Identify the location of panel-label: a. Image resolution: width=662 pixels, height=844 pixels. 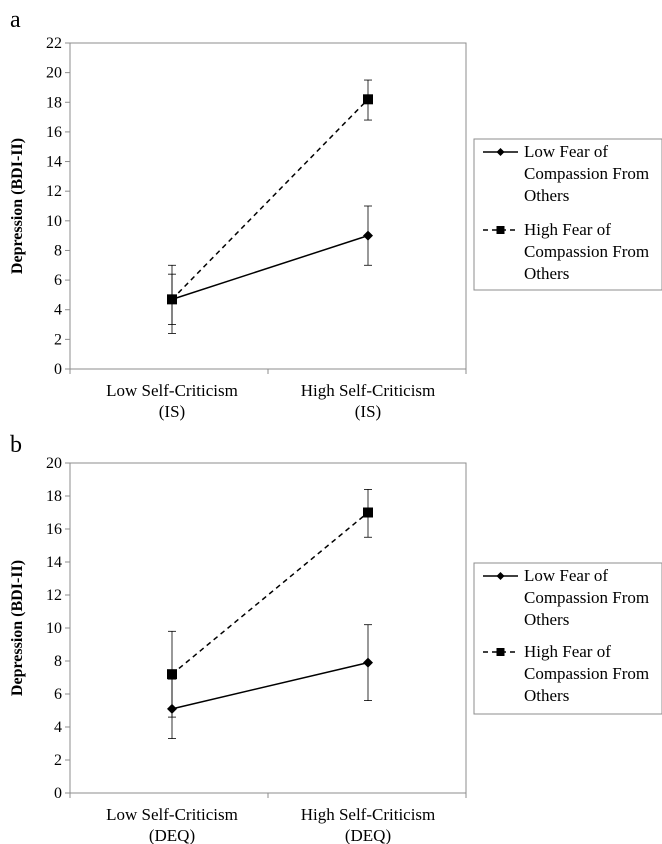
(15, 20).